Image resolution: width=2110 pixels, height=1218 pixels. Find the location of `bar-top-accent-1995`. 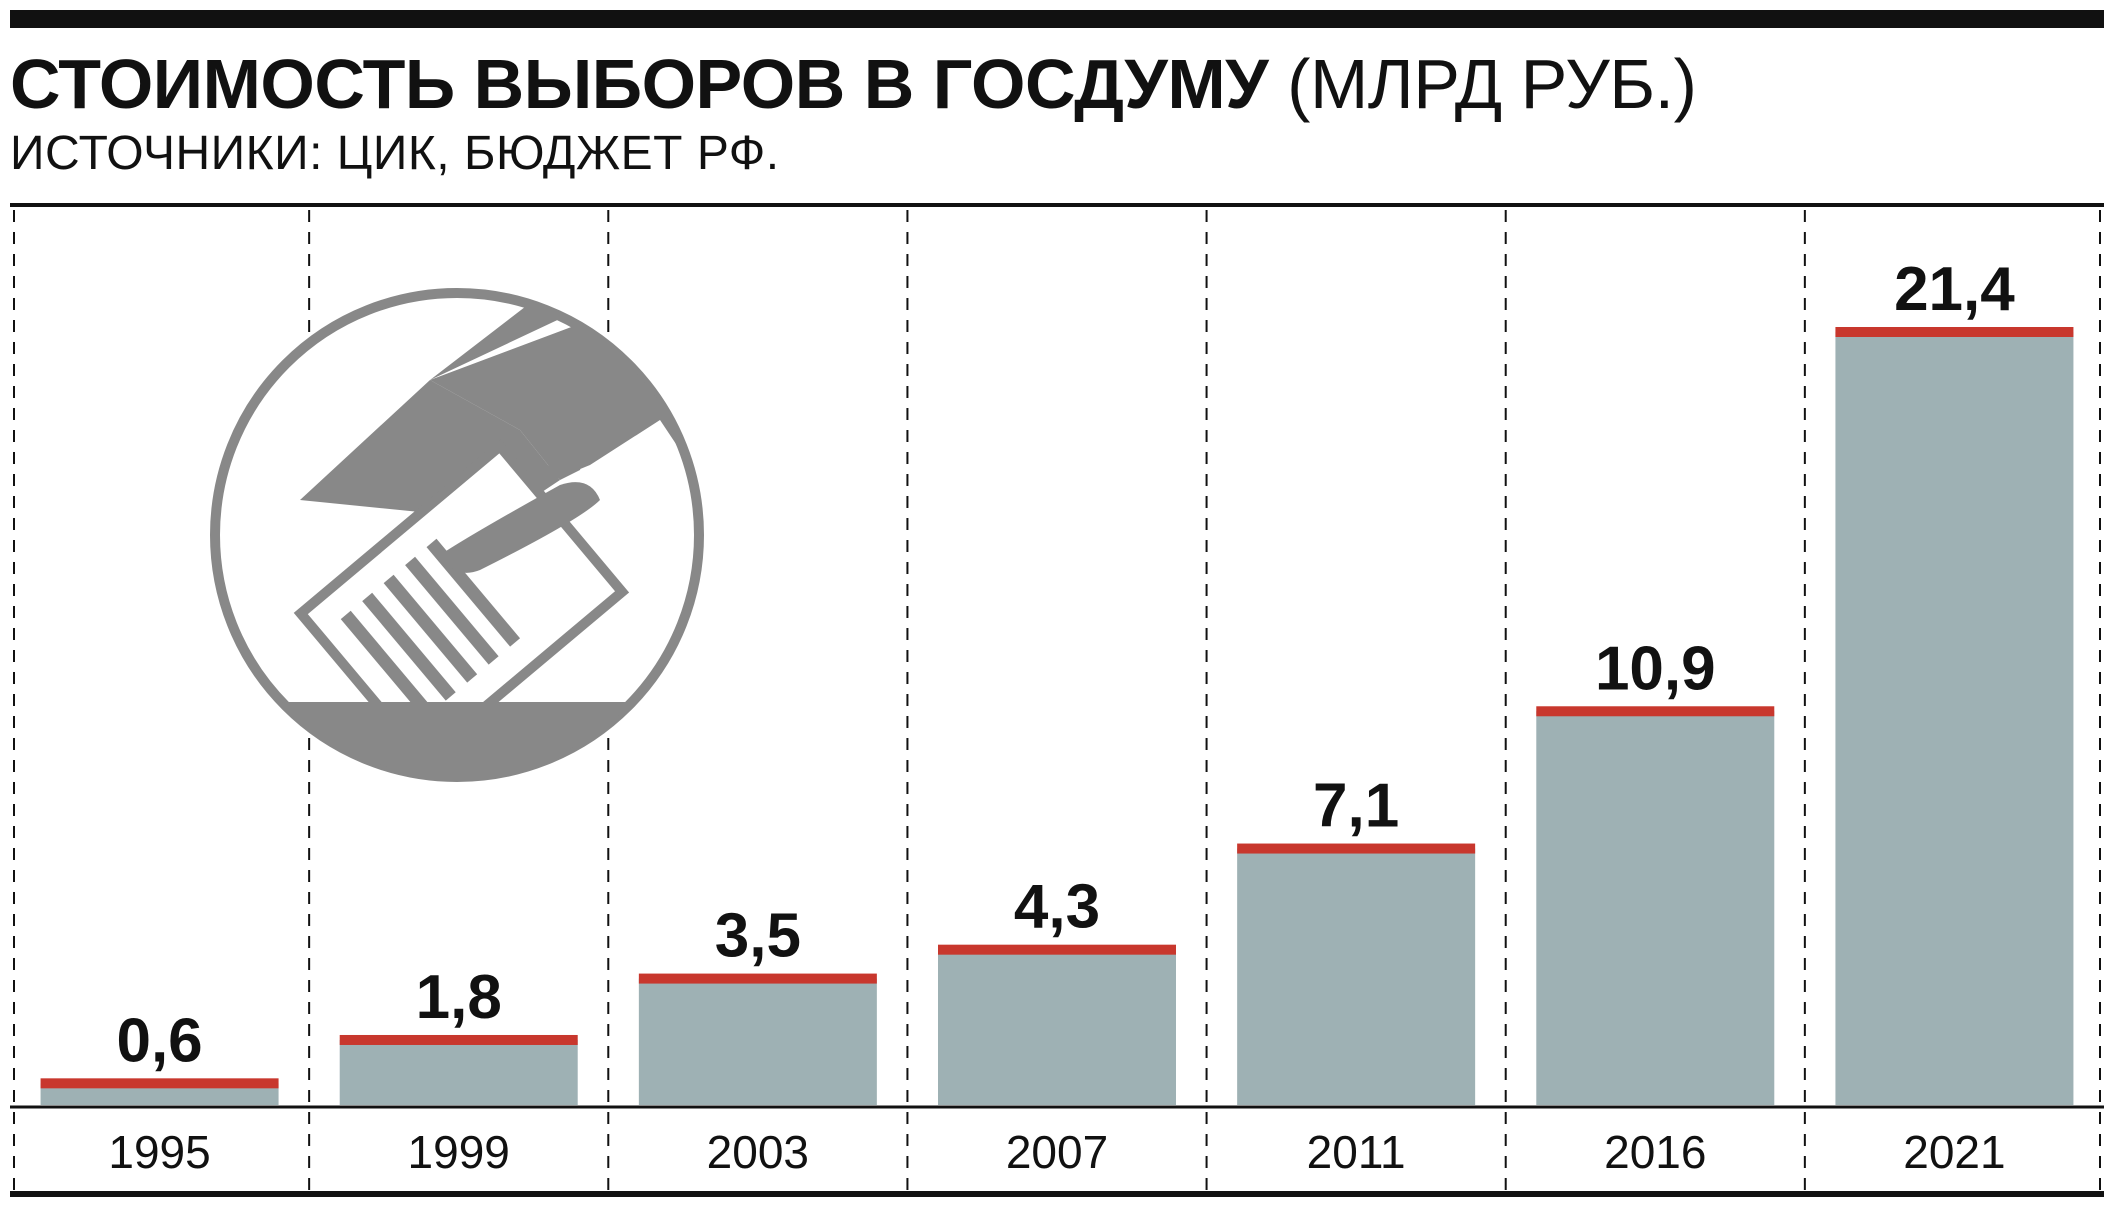

bar-top-accent-1995 is located at coordinates (159, 1083).